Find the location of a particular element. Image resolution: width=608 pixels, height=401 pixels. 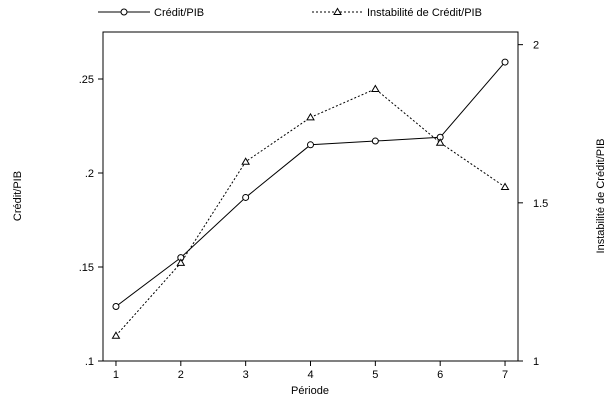

x-axis-label: Période is located at coordinates (310, 391).